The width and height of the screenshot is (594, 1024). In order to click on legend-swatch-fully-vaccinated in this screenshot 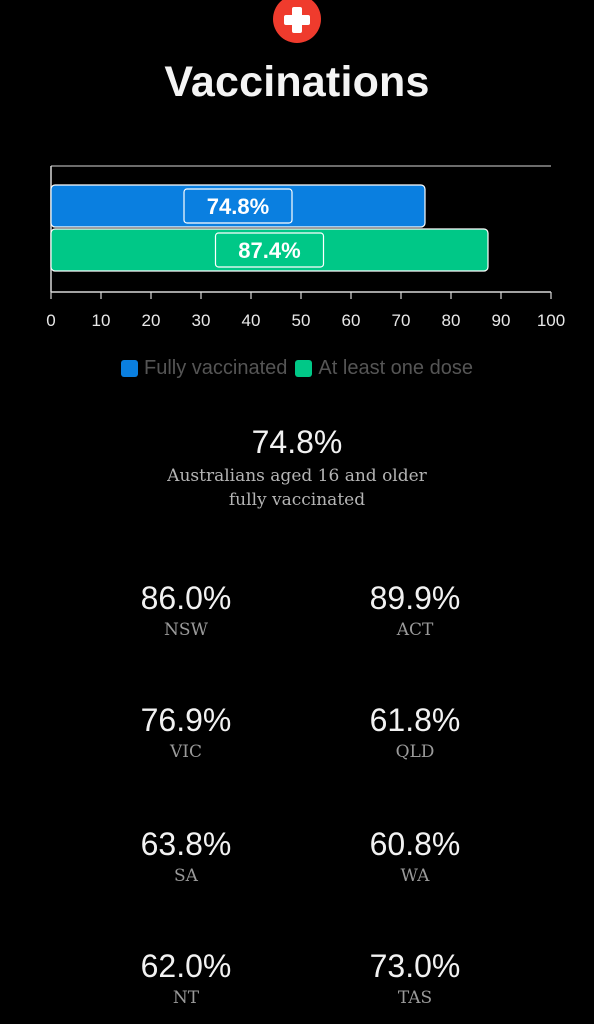, I will do `click(130, 368)`.